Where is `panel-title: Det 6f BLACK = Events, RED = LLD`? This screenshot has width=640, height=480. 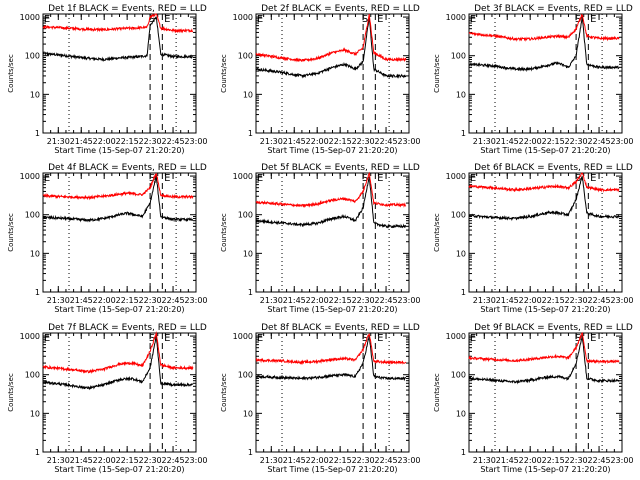 panel-title: Det 6f BLACK = Events, RED = LLD is located at coordinates (553, 168).